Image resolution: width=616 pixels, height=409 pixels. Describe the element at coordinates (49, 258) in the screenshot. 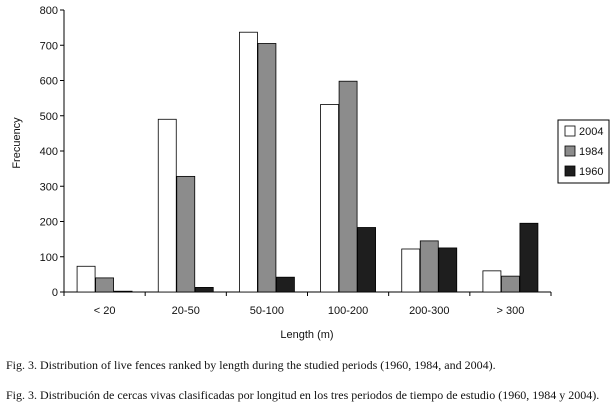

I see `y-tick-label: 100` at that location.